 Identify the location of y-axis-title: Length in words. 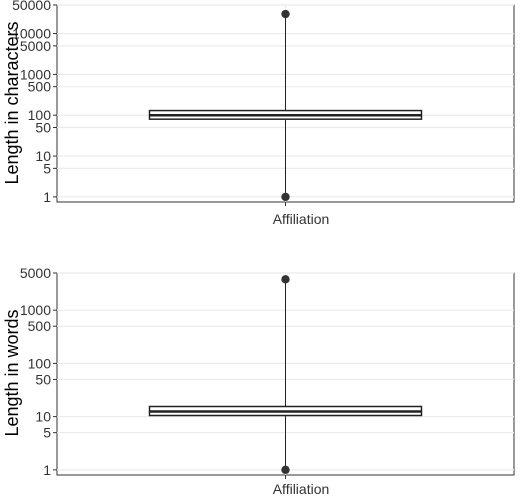
(12, 372).